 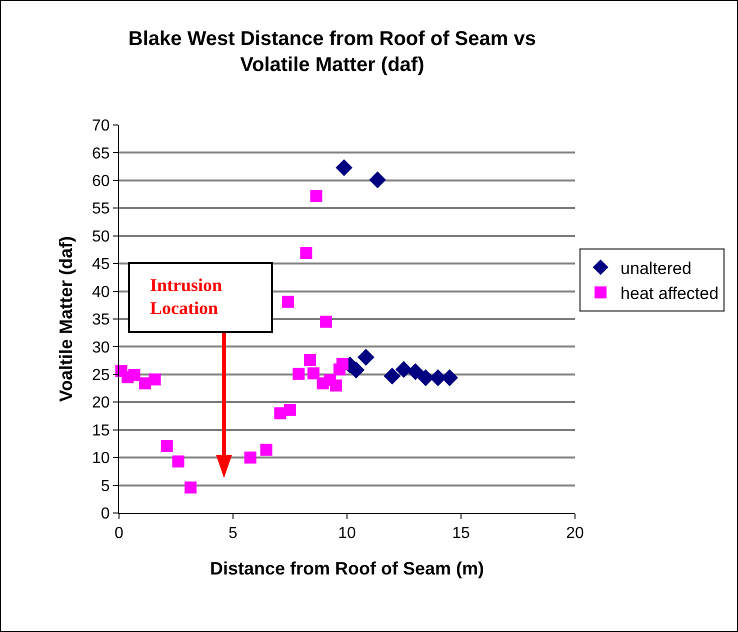 What do you see at coordinates (101, 265) in the screenshot?
I see `y-tick-label: 45` at bounding box center [101, 265].